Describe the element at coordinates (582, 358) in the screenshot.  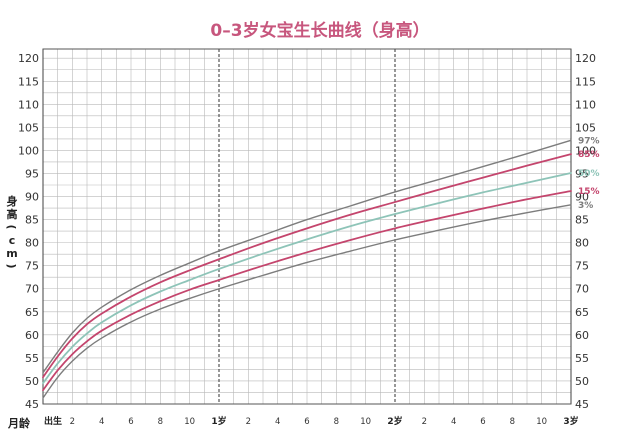
I see `y-tick-label-right: 55` at that location.